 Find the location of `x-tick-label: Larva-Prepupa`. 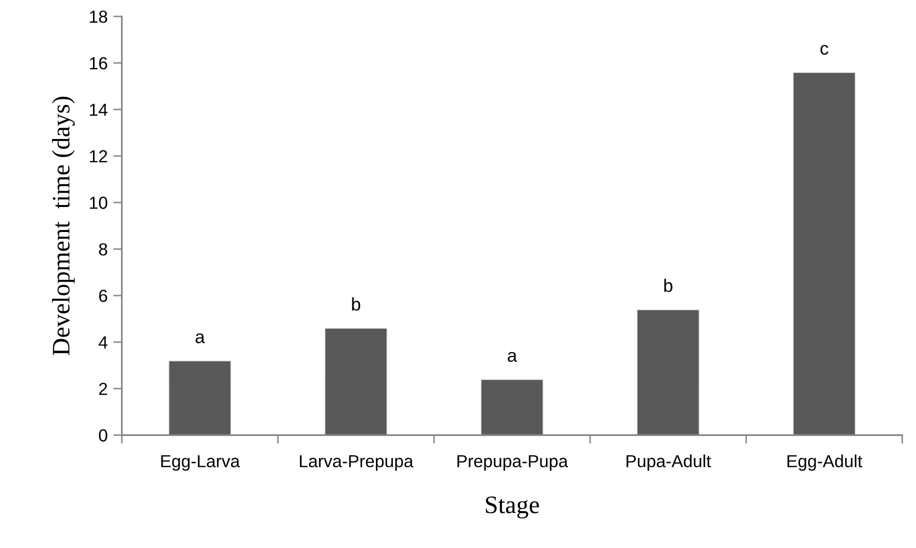

x-tick-label: Larva-Prepupa is located at coordinates (357, 463).